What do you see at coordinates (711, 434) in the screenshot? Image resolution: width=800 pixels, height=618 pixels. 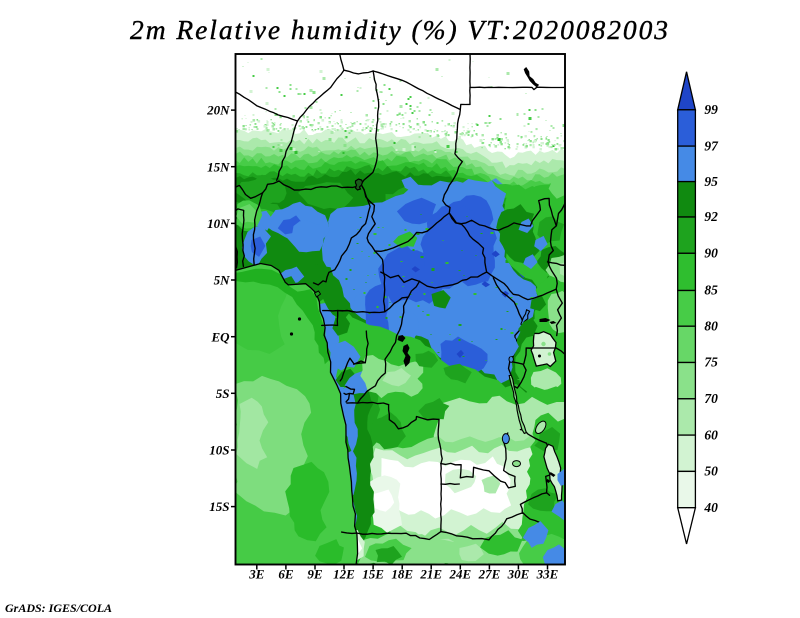 I see `svg-text: 60` at bounding box center [711, 434].